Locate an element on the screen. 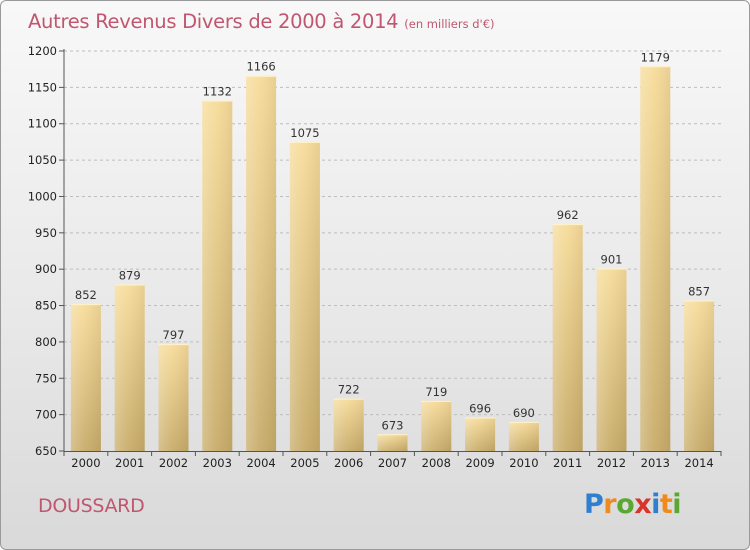 The width and height of the screenshot is (750, 550). data-label: 696 is located at coordinates (480, 409).